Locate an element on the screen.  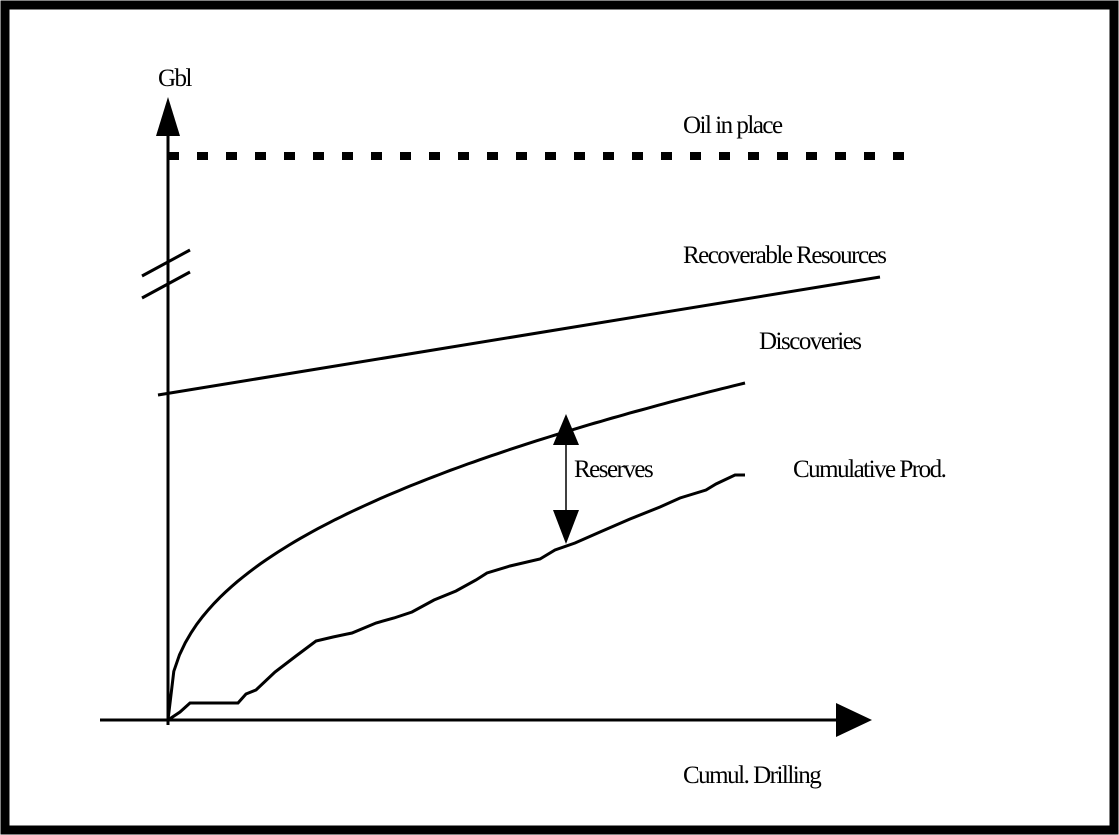
reserves-label: Reserves is located at coordinates (613, 469).